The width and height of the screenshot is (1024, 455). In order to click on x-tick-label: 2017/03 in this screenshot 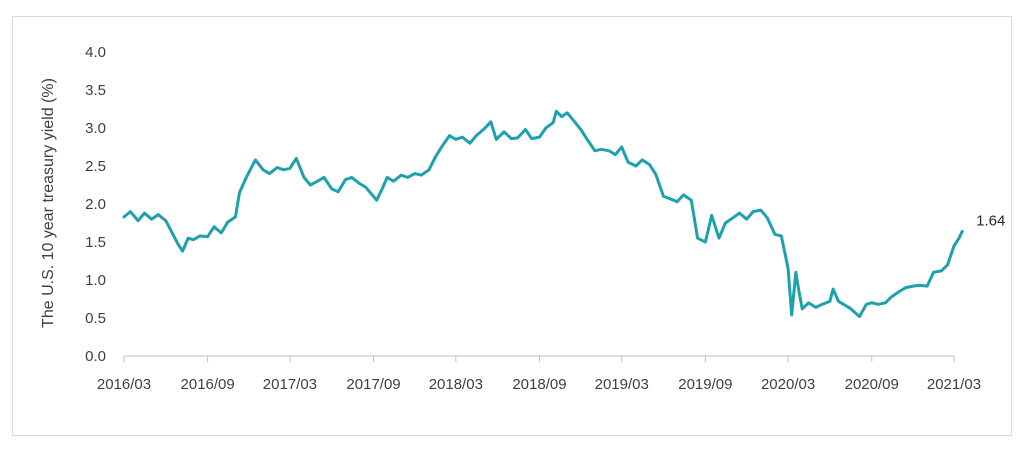, I will do `click(290, 384)`.